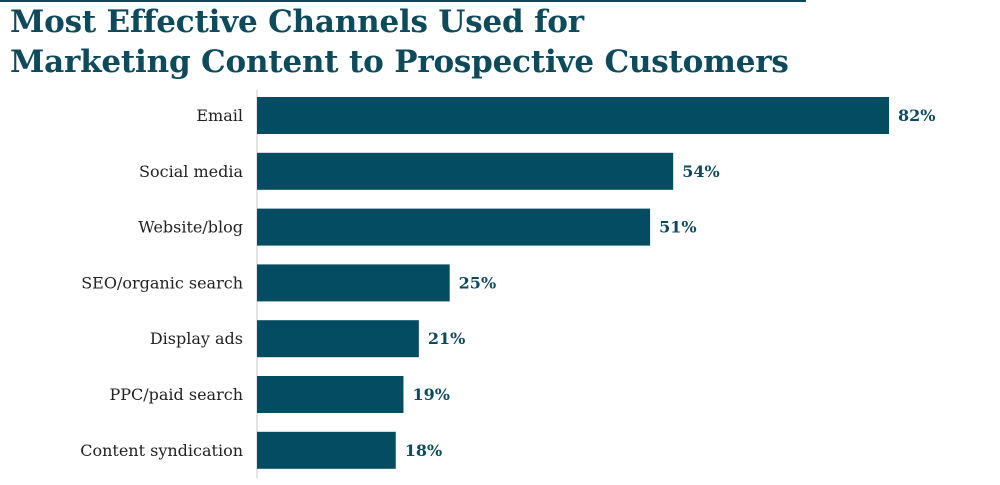 The height and width of the screenshot is (485, 1000). Describe the element at coordinates (190, 227) in the screenshot. I see `category-label: Website/blog` at that location.